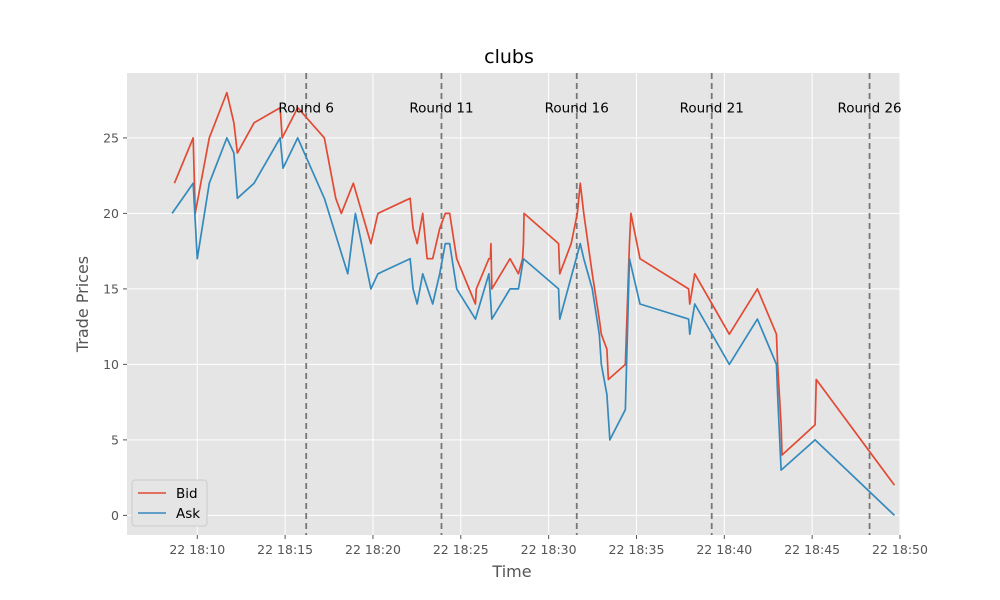  What do you see at coordinates (461, 549) in the screenshot?
I see `x-tick-label: 22 18:25` at bounding box center [461, 549].